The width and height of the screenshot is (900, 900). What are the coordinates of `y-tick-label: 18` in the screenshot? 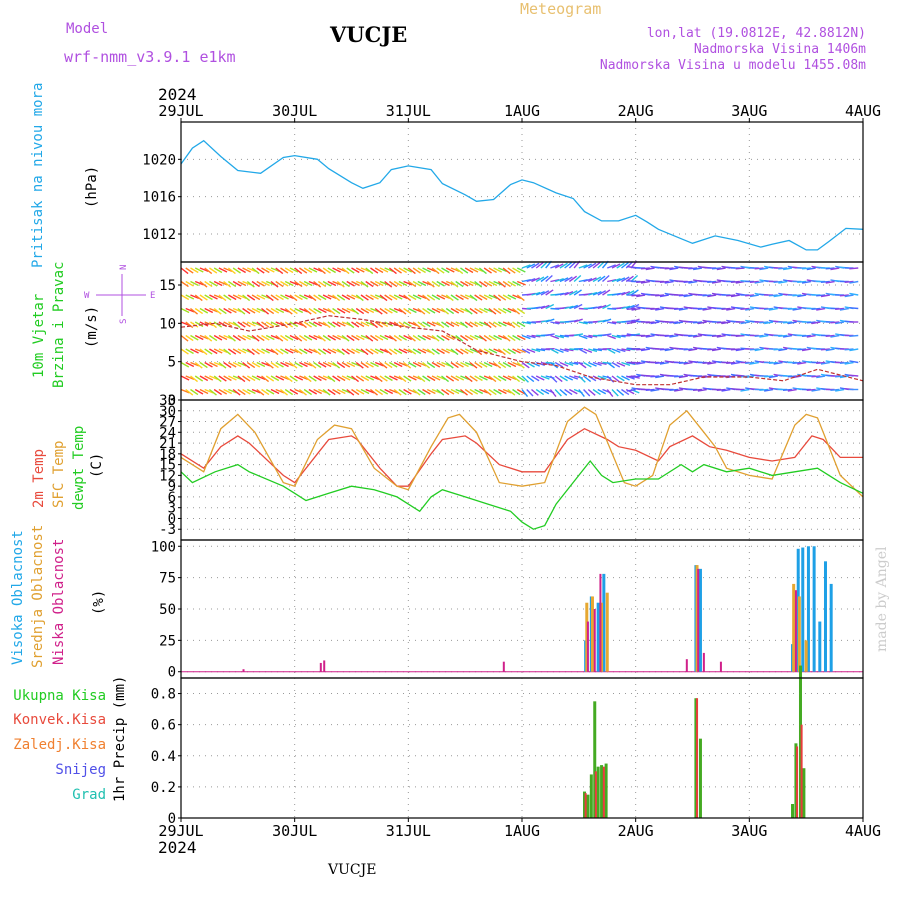 It's located at (167, 455).